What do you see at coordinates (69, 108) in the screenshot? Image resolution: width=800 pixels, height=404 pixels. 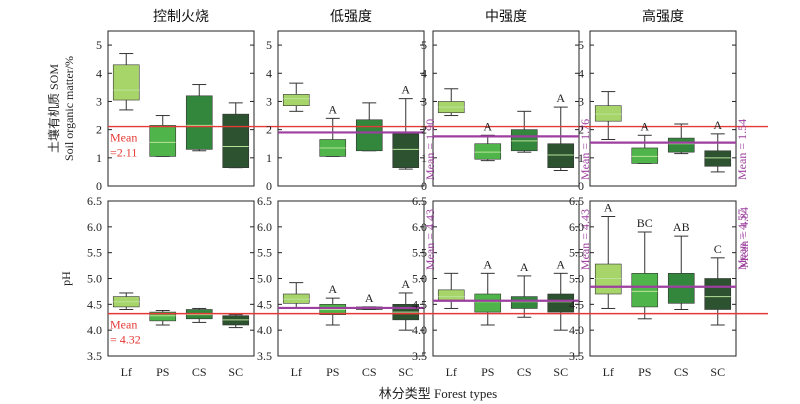 I see `y-axis-label-en: Soil organic matter/%` at bounding box center [69, 108].